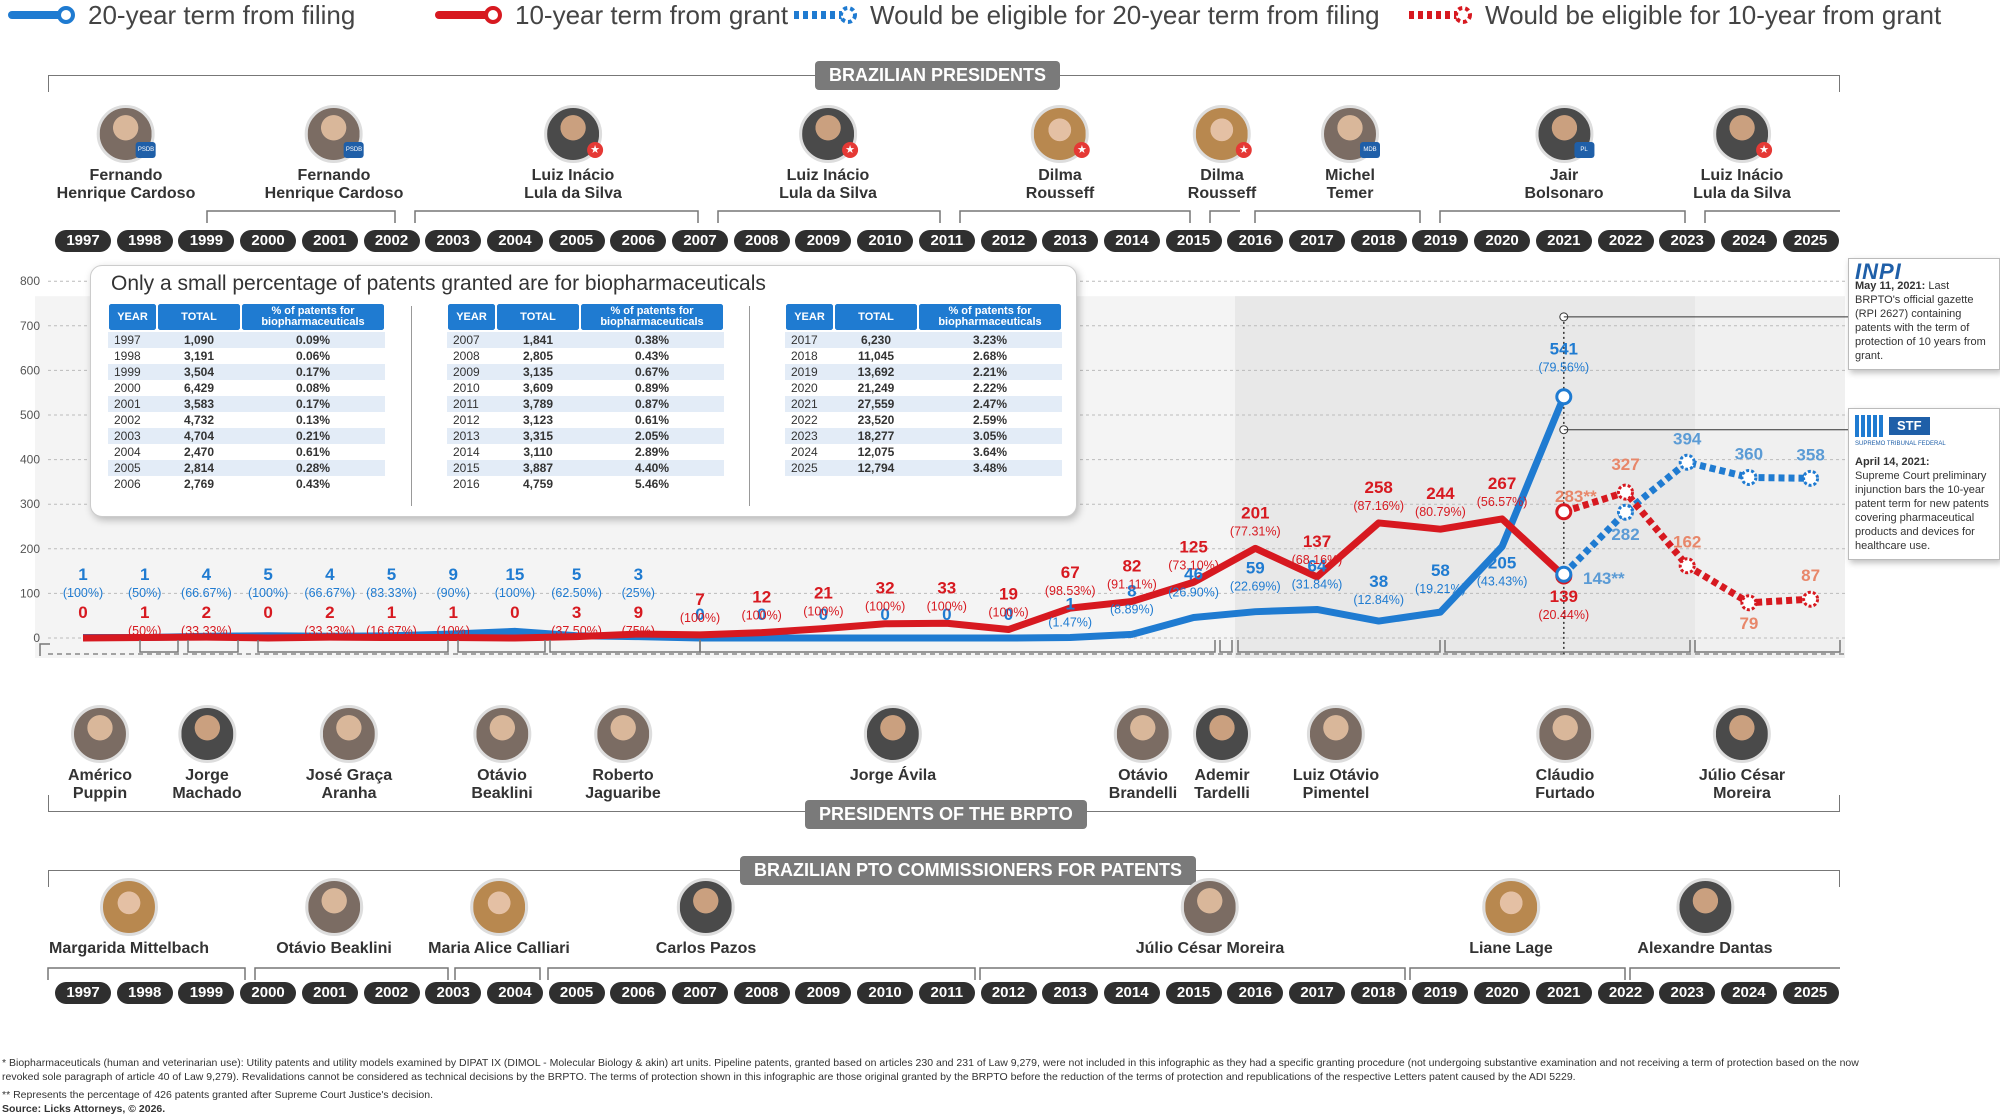 The height and width of the screenshot is (1119, 2000). I want to click on year-pill: 2007, so click(700, 993).